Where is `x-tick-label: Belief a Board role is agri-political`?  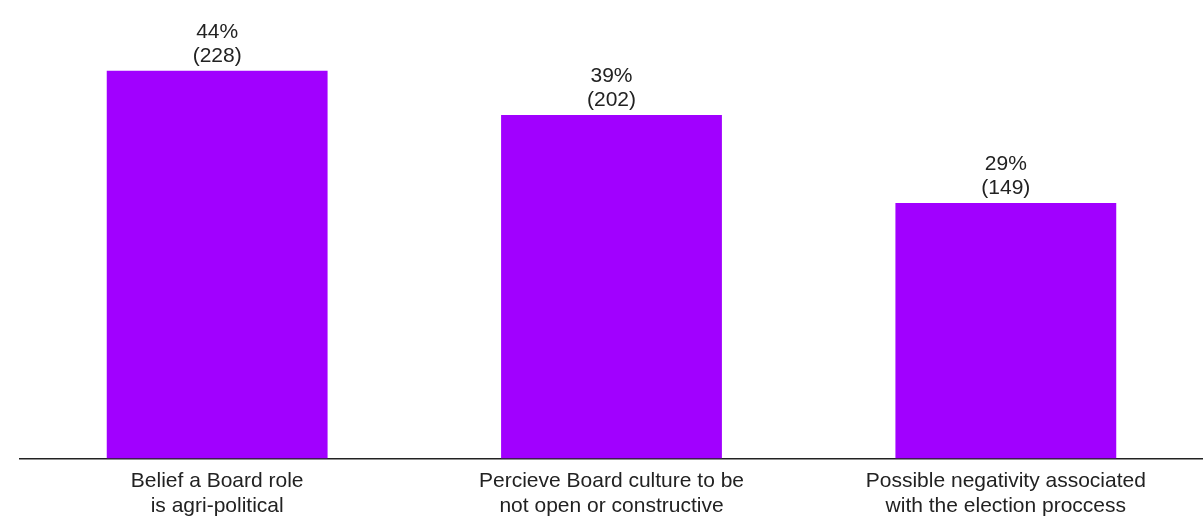 x-tick-label: Belief a Board role is agri-political is located at coordinates (217, 492).